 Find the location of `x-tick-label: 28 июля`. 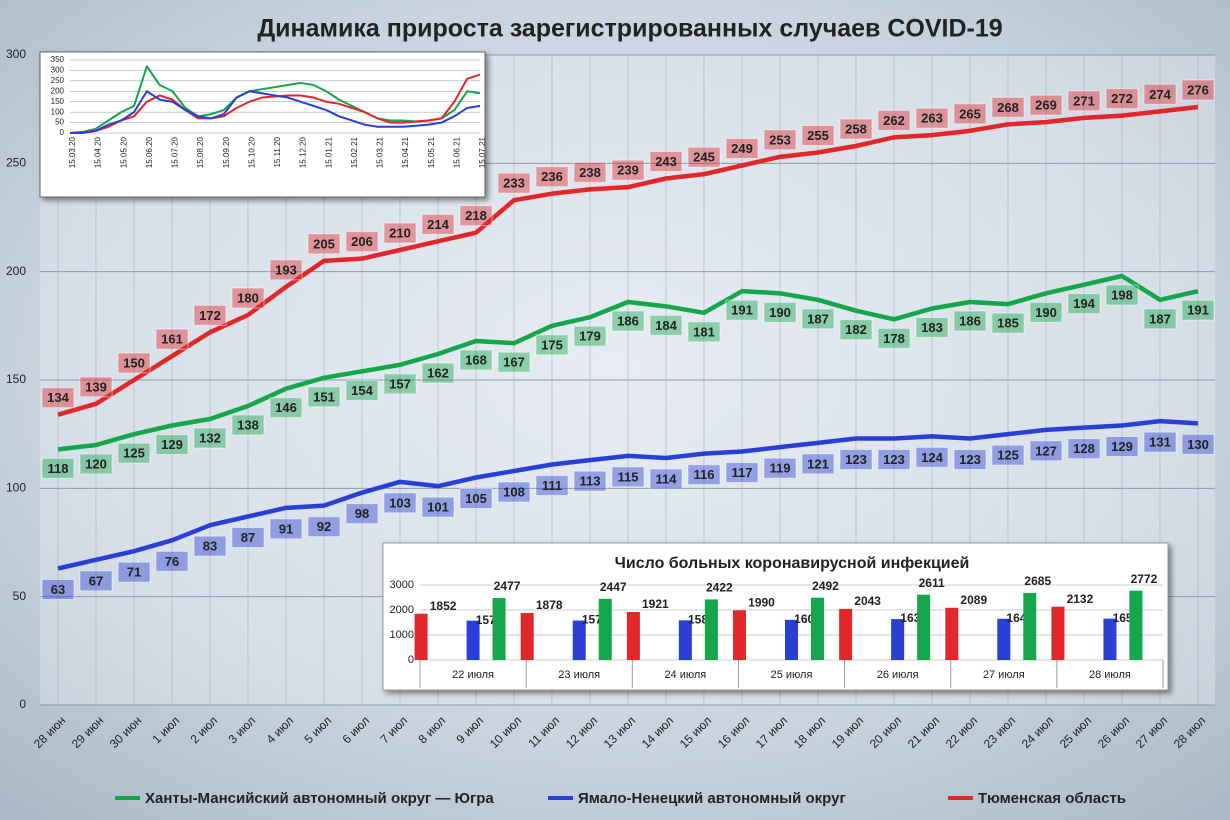

x-tick-label: 28 июля is located at coordinates (1110, 675).